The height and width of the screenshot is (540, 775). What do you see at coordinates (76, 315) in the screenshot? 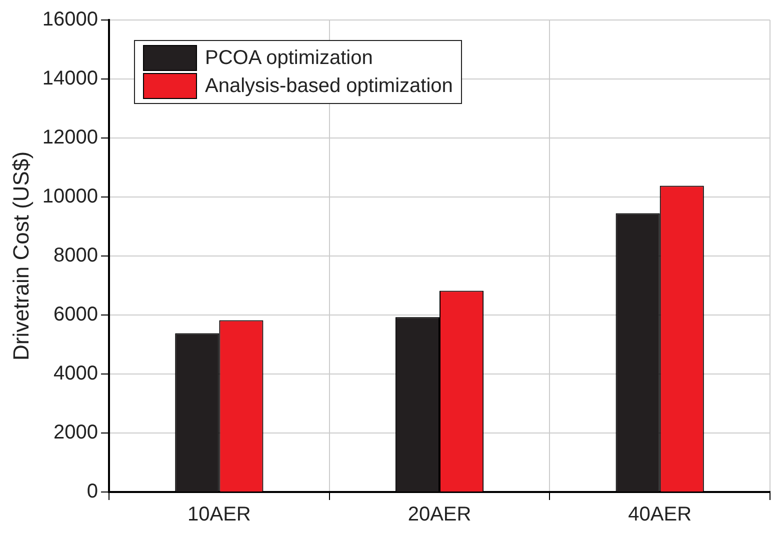
I see `y-tick-label: 6000` at bounding box center [76, 315].